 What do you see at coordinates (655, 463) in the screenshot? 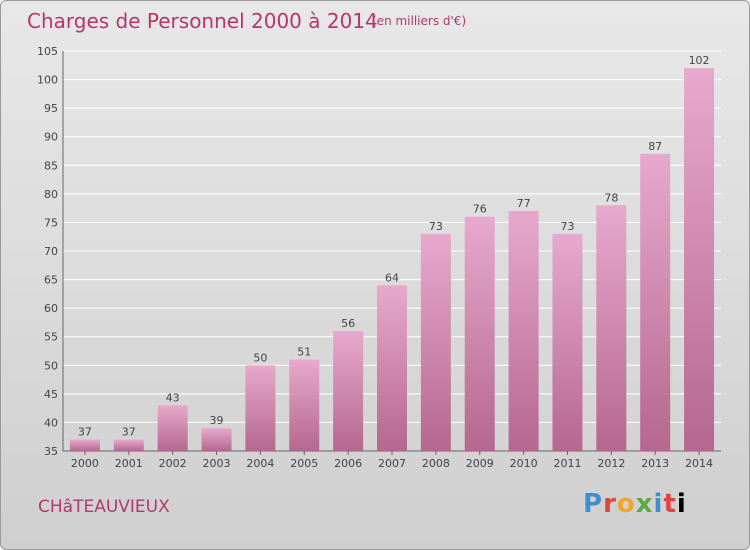
I see `x-tick-label: 2013` at bounding box center [655, 463].